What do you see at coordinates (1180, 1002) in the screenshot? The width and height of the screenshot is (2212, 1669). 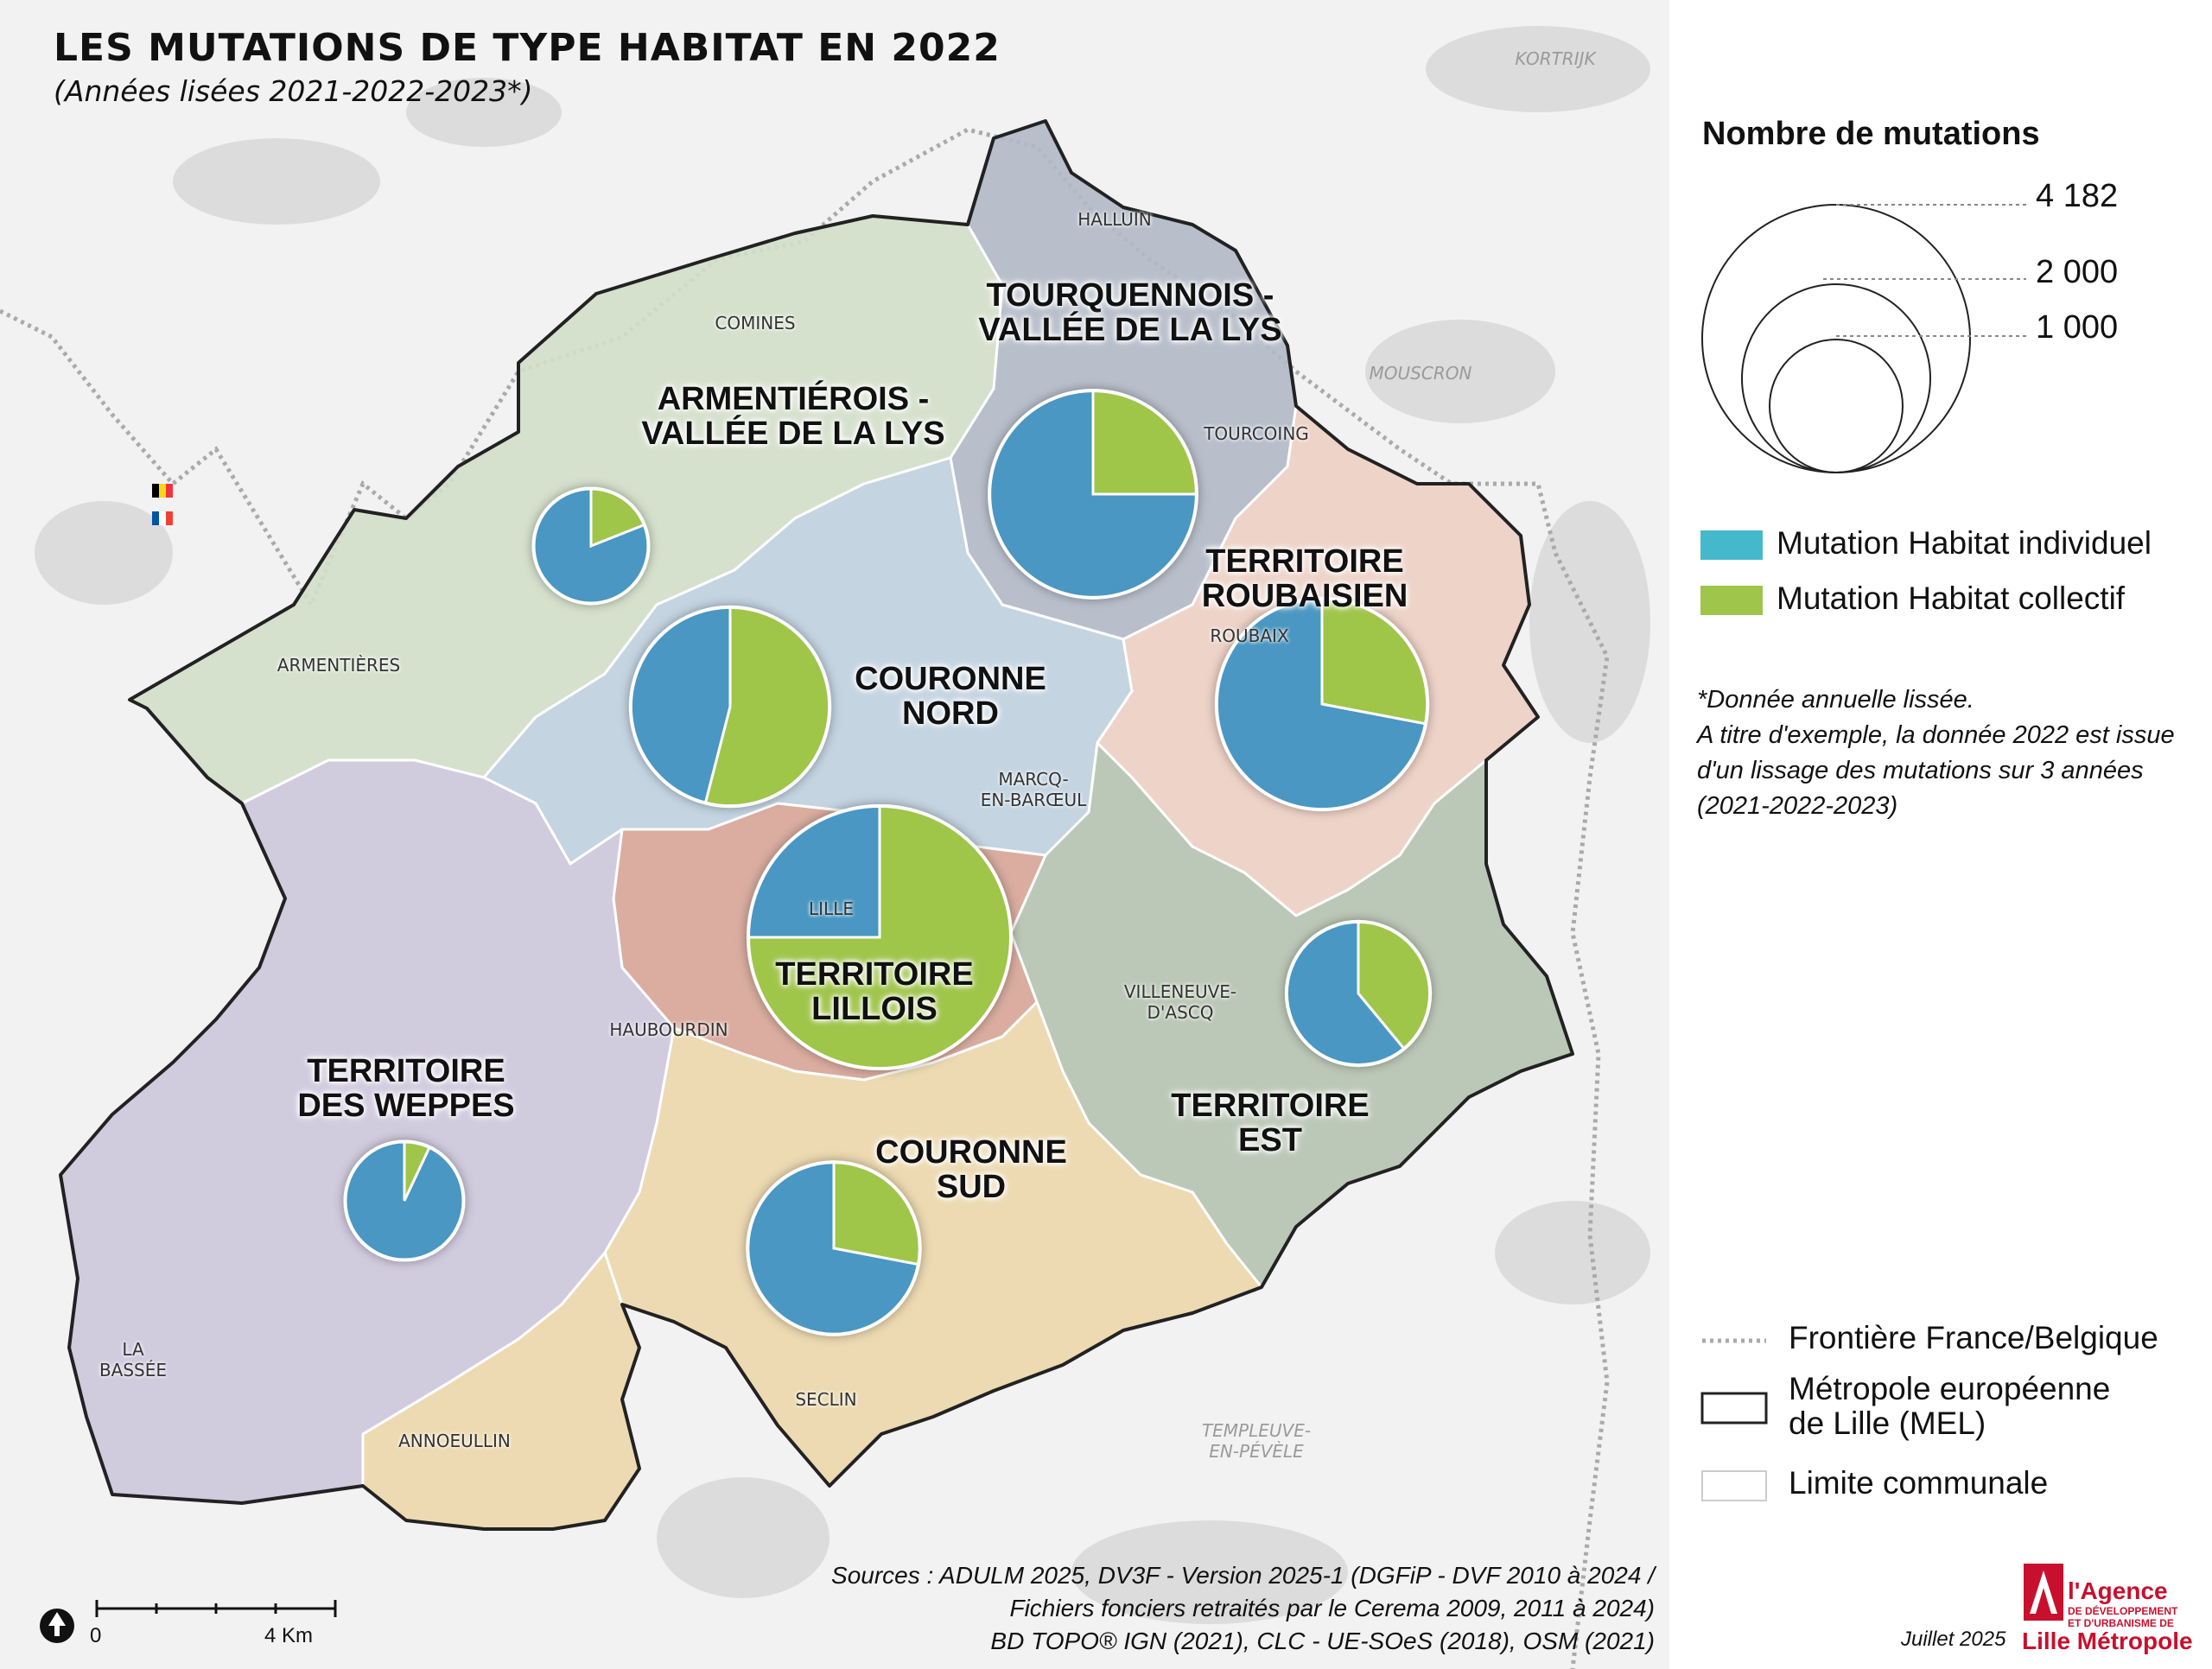 I see `city-villeneuve: VILLENEUVE- D'ASCQ` at bounding box center [1180, 1002].